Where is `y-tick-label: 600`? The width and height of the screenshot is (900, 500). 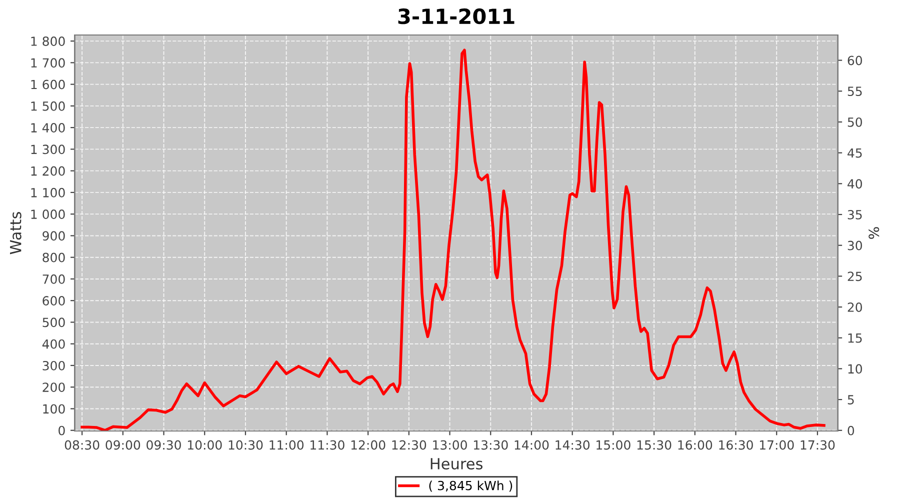
y-tick-label: 600 is located at coordinates (53, 301).